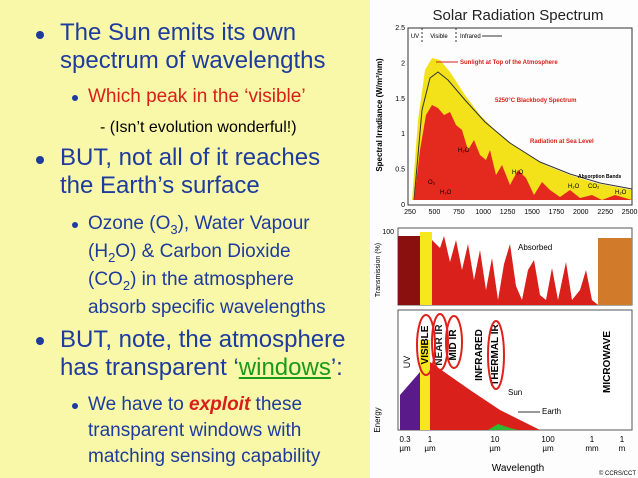 This screenshot has height=478, width=638. I want to click on annotation: Absorption Bands, so click(600, 177).